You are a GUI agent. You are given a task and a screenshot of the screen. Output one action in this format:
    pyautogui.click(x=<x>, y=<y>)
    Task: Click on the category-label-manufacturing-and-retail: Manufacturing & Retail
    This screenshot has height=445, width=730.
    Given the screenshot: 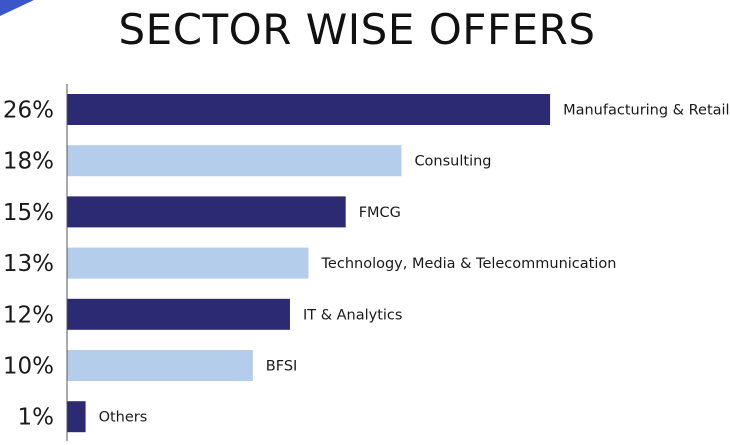 What is the action you would take?
    pyautogui.click(x=646, y=111)
    